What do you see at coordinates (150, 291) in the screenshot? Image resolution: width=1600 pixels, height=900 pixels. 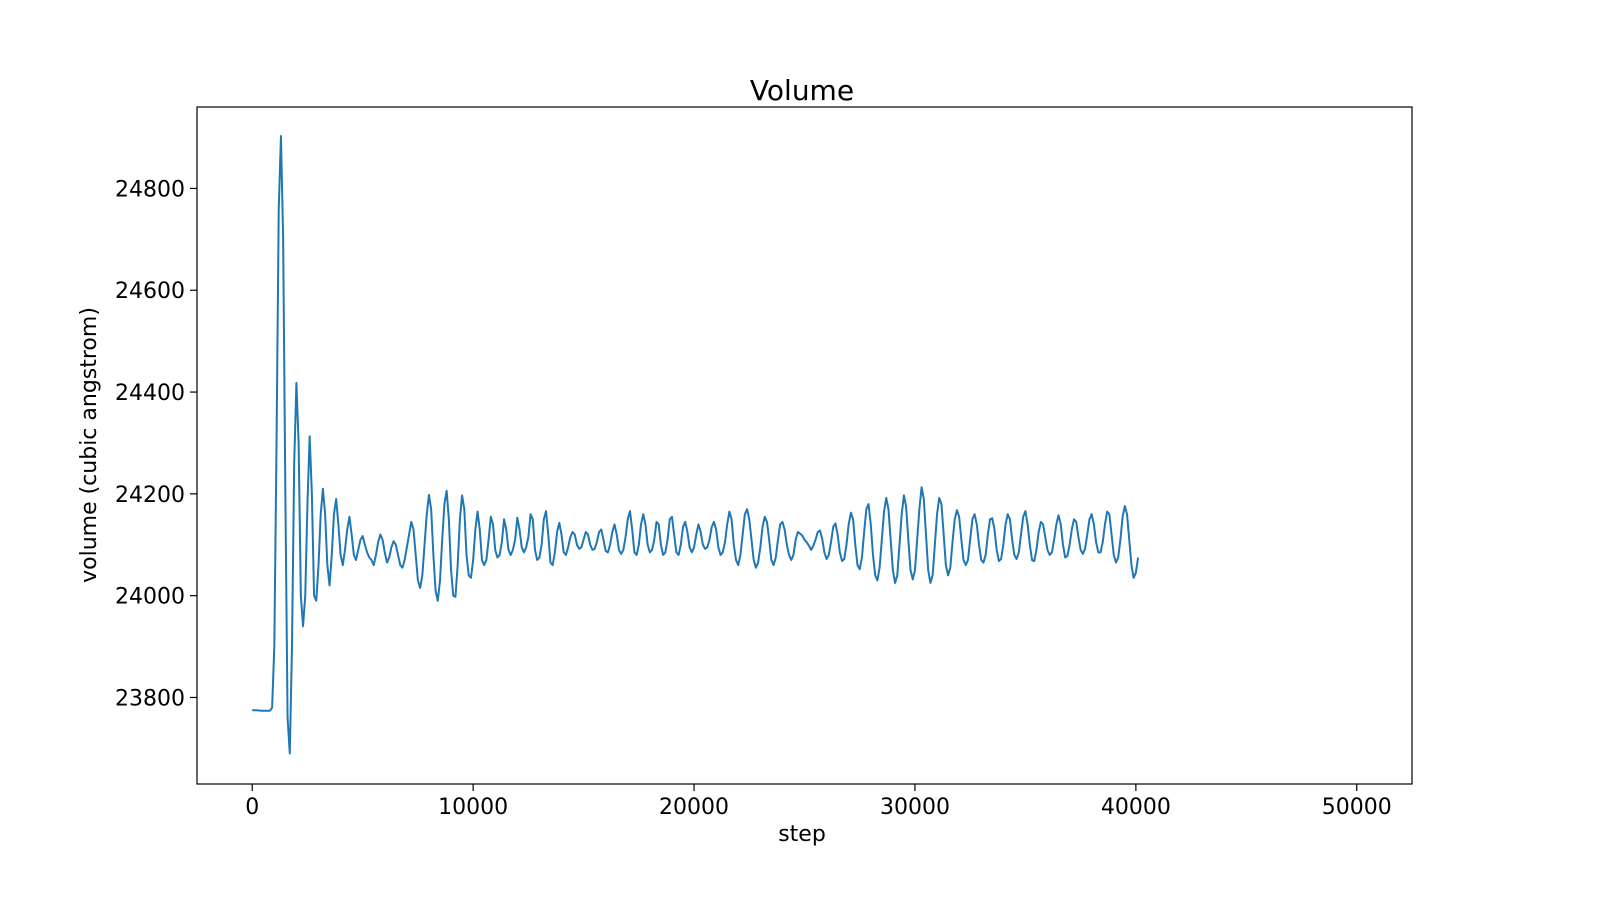 I see `y-tick-label: 24600` at bounding box center [150, 291].